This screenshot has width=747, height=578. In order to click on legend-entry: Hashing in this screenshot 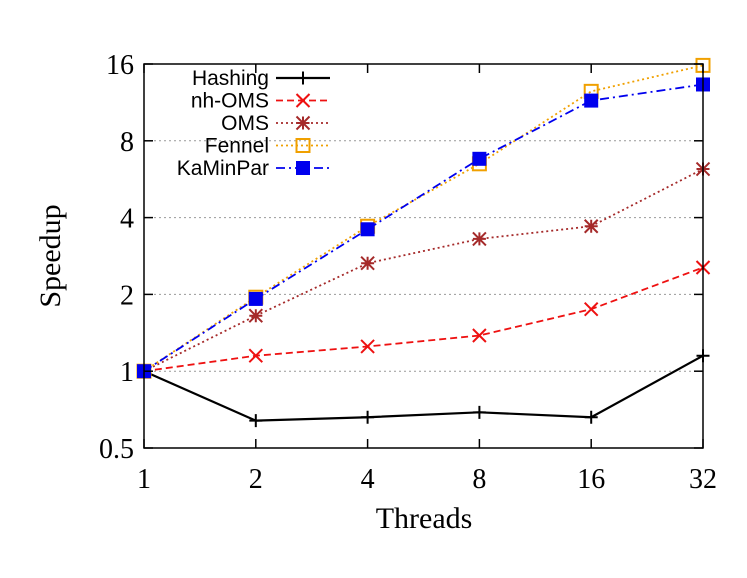, I will do `click(261, 78)`.